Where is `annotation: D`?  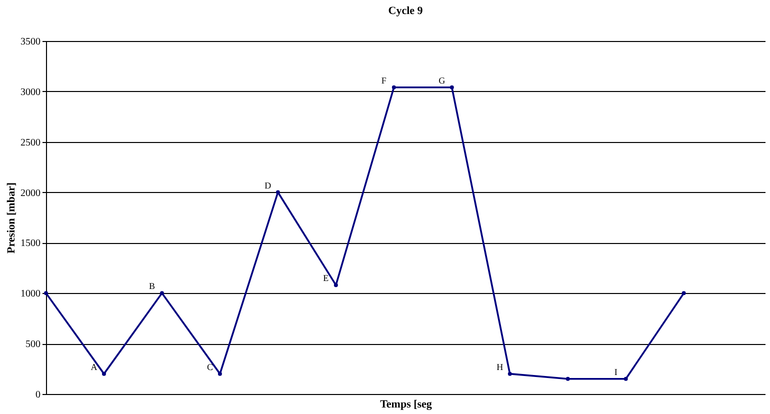
annotation: D is located at coordinates (268, 185).